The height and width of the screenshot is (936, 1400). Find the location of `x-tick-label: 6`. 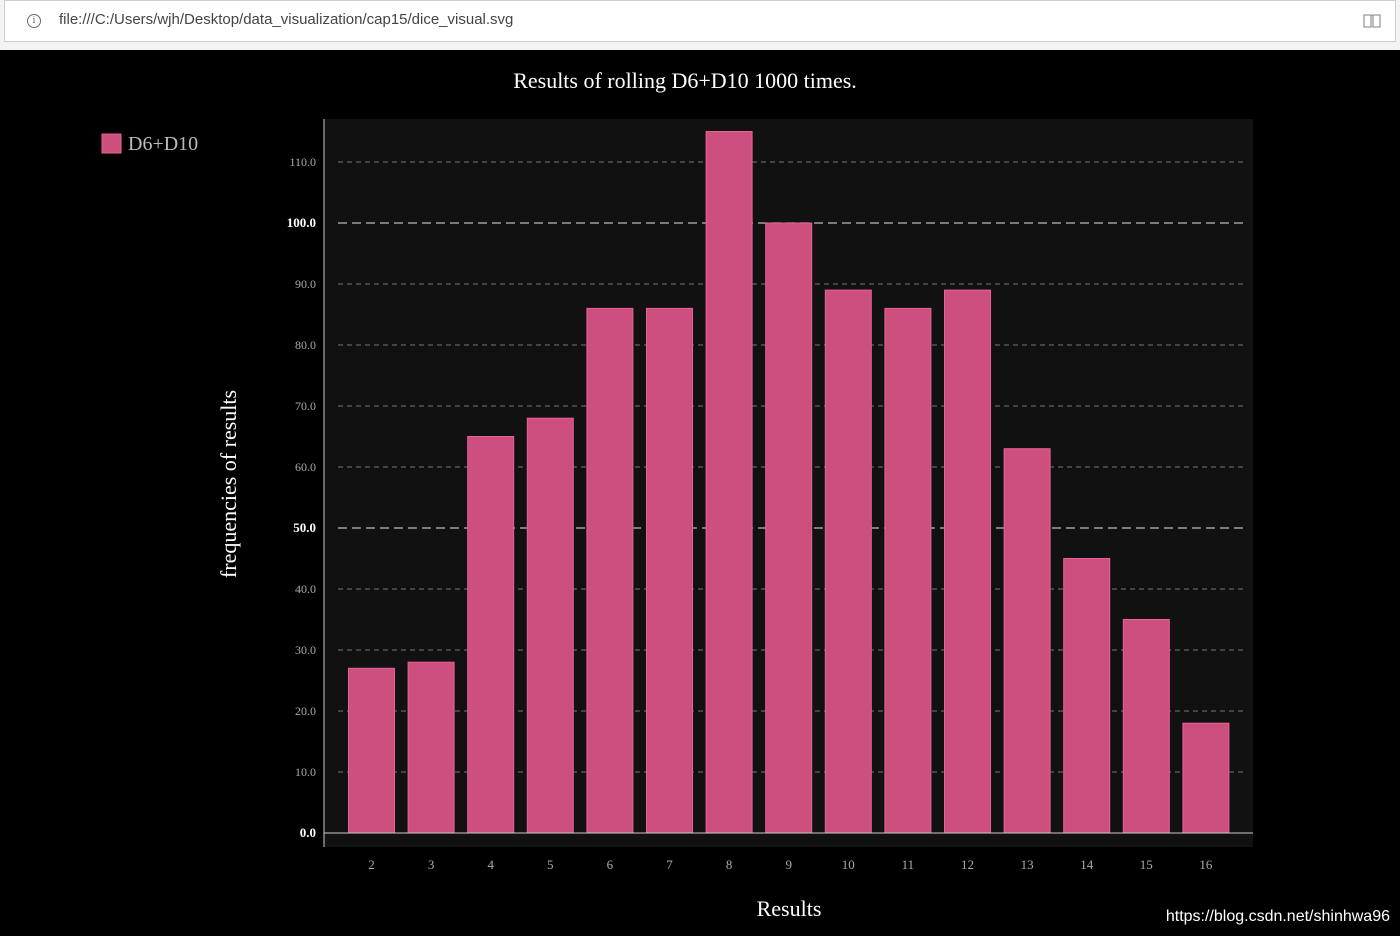

x-tick-label: 6 is located at coordinates (610, 864).